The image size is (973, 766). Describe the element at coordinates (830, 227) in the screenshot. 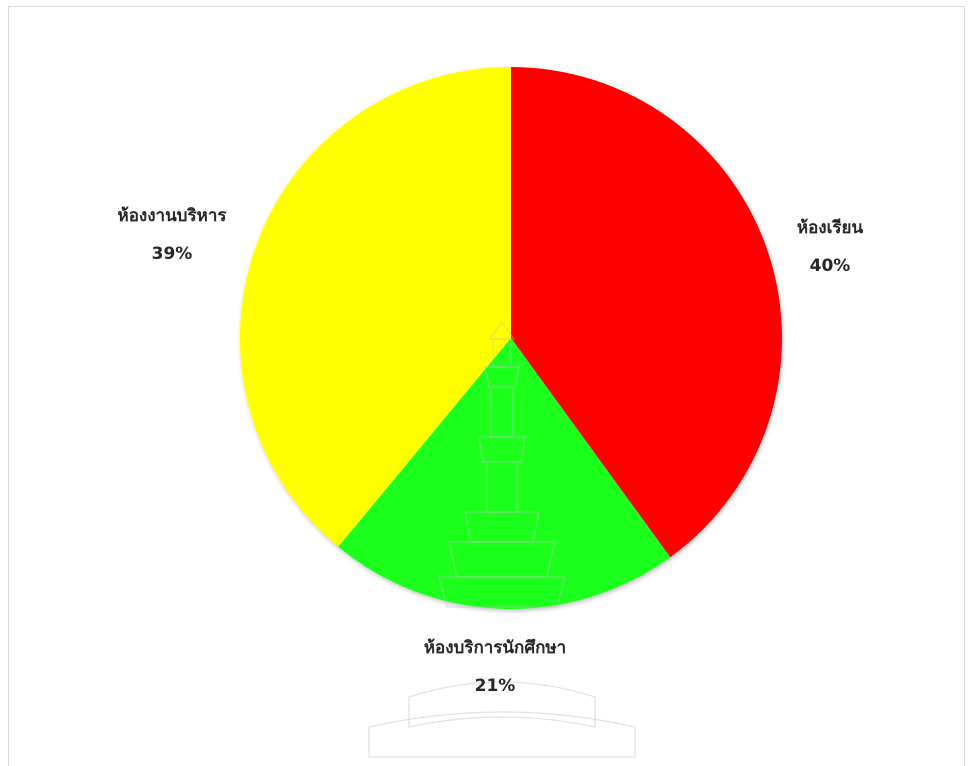

I see `slice-label-classroom: ห้องเรียน` at that location.